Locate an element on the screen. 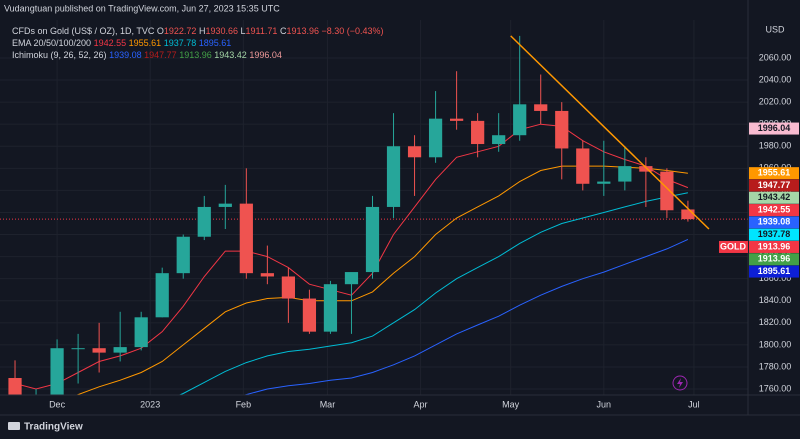  ichimoku-value: 1939.08 is located at coordinates (125, 55).